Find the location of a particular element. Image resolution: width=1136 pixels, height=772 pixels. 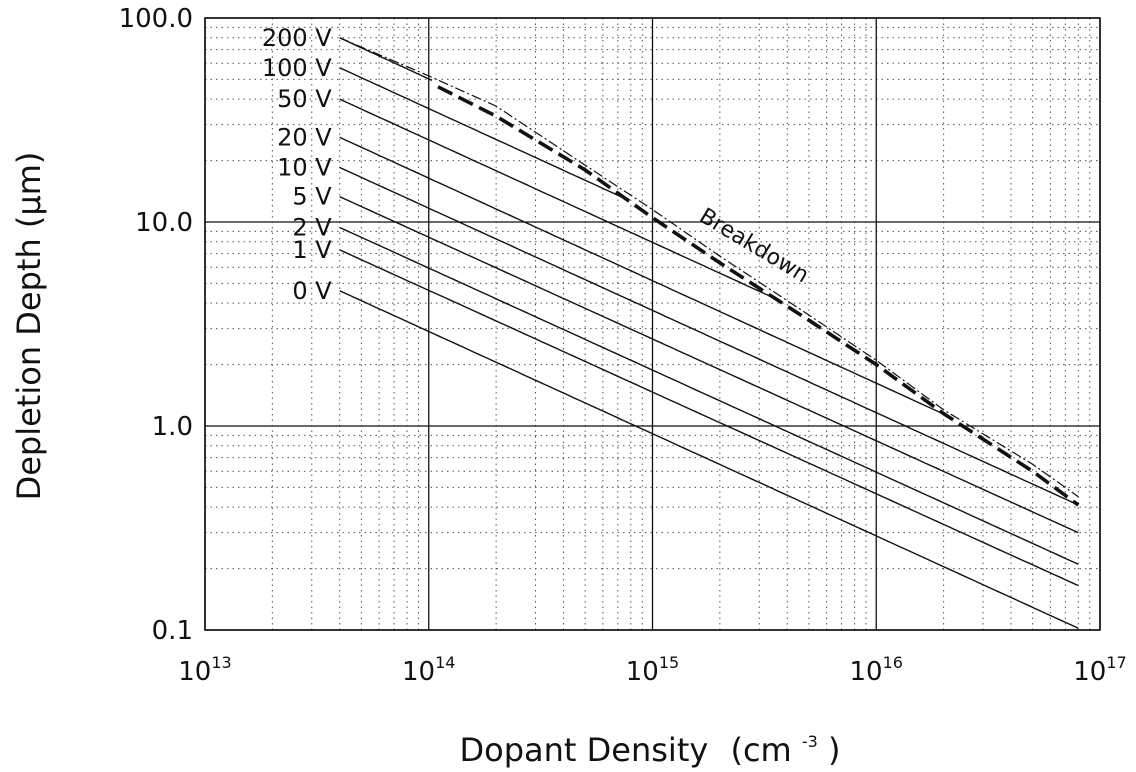

x-tick-labels: 1013 1014 1015 1016 1017 is located at coordinates (652, 670).